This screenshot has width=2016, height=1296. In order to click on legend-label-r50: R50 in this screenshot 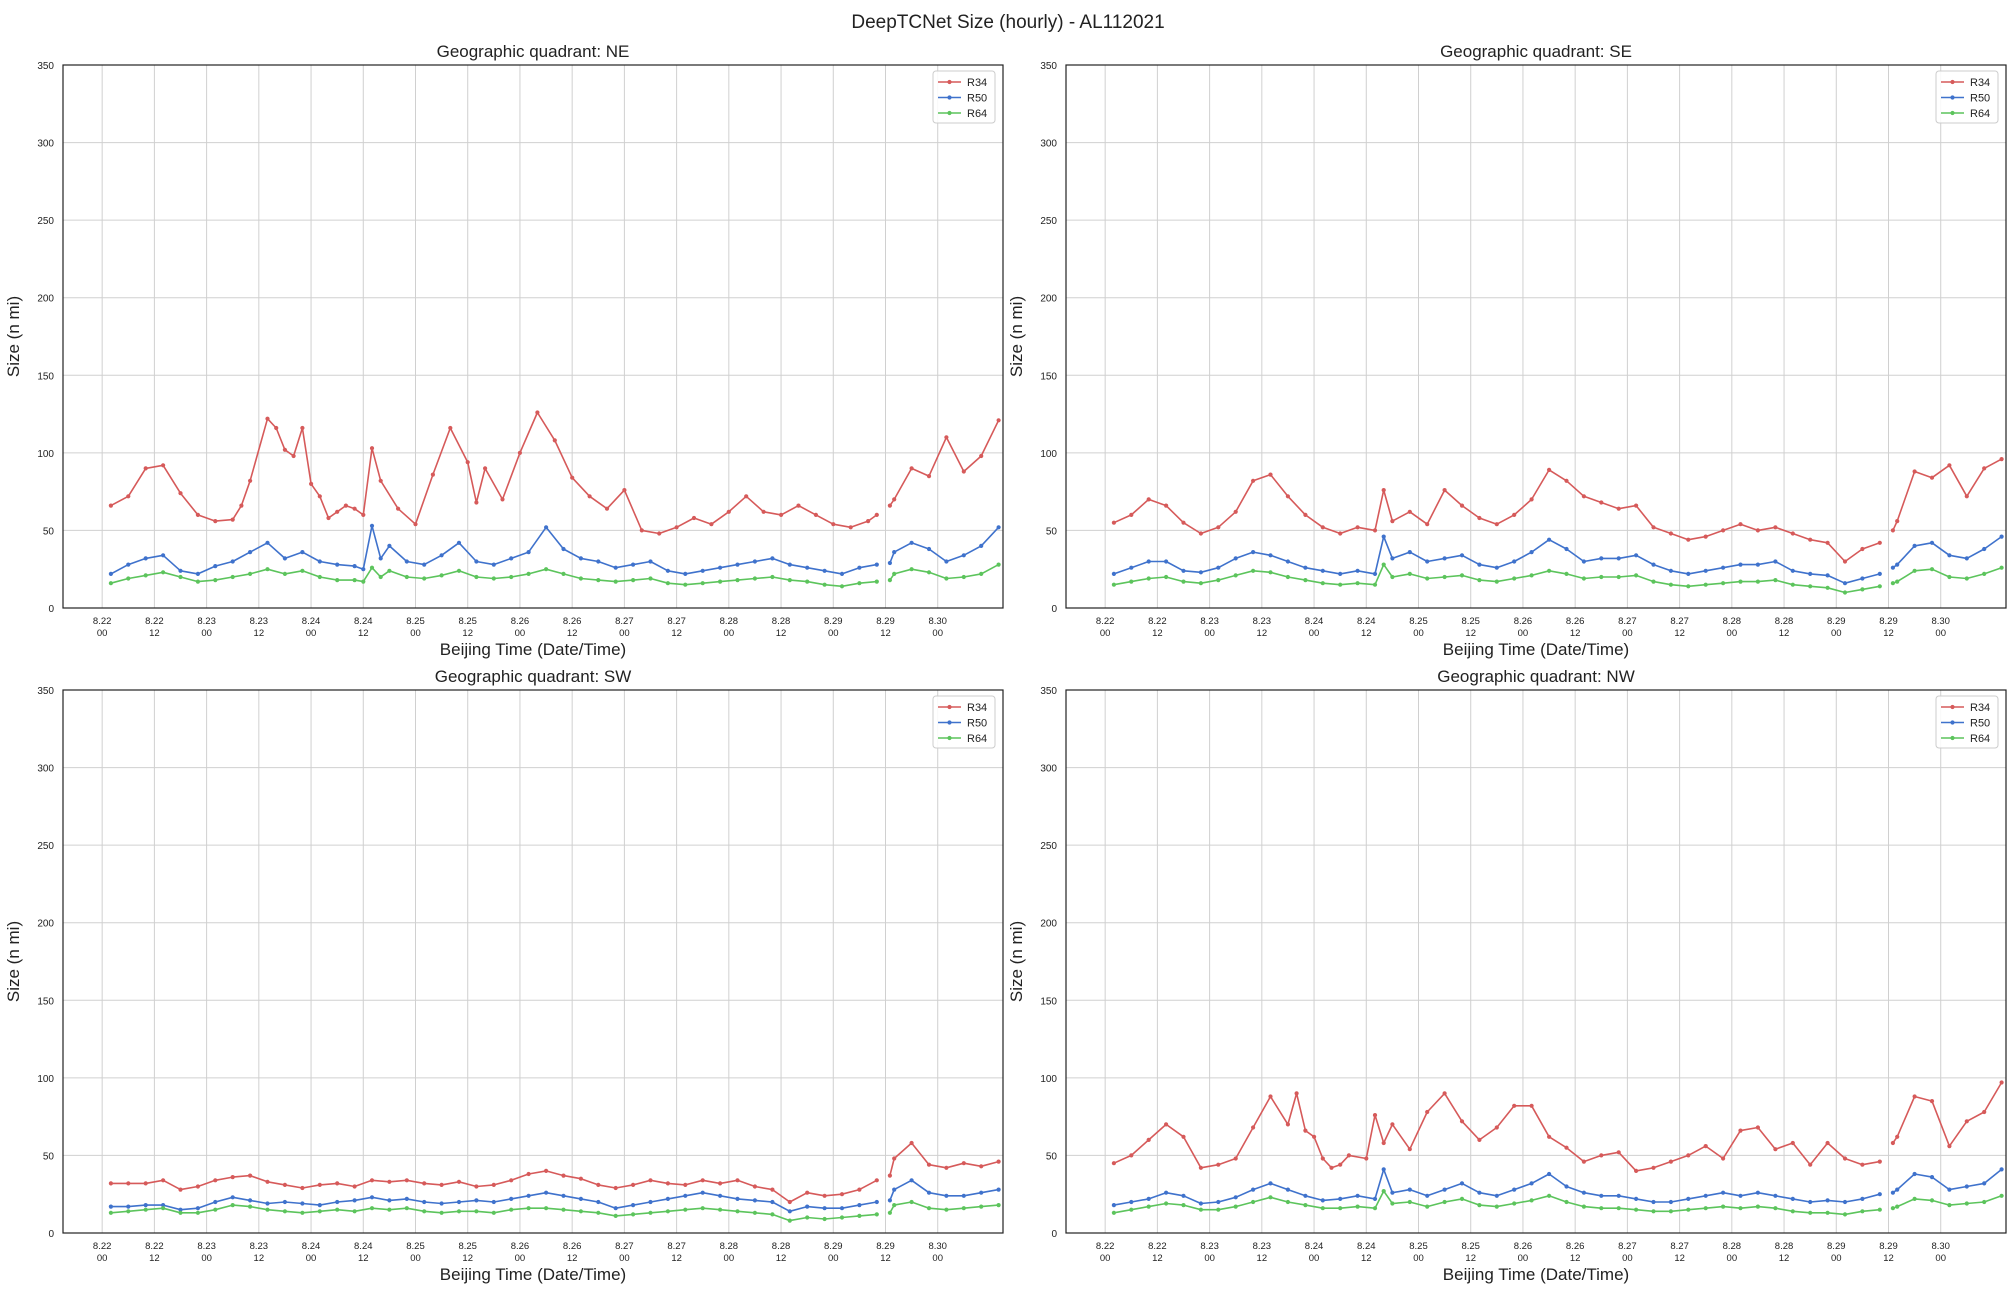, I will do `click(1980, 99)`.